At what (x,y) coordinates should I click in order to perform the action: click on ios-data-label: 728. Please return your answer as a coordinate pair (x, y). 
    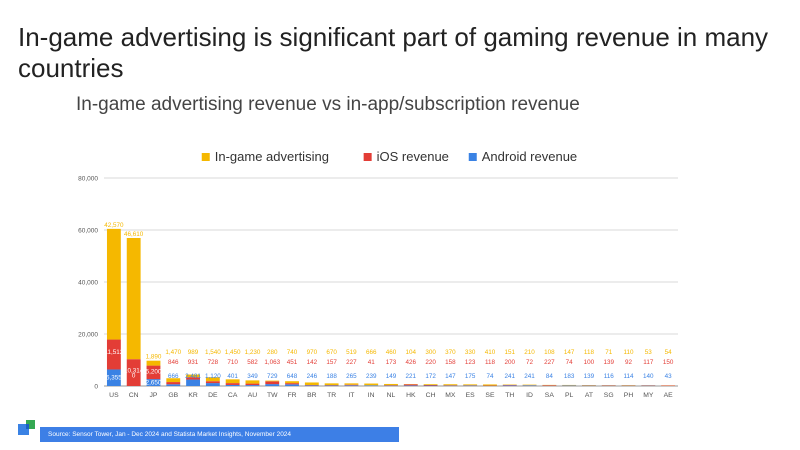
    Looking at the image, I should click on (213, 362).